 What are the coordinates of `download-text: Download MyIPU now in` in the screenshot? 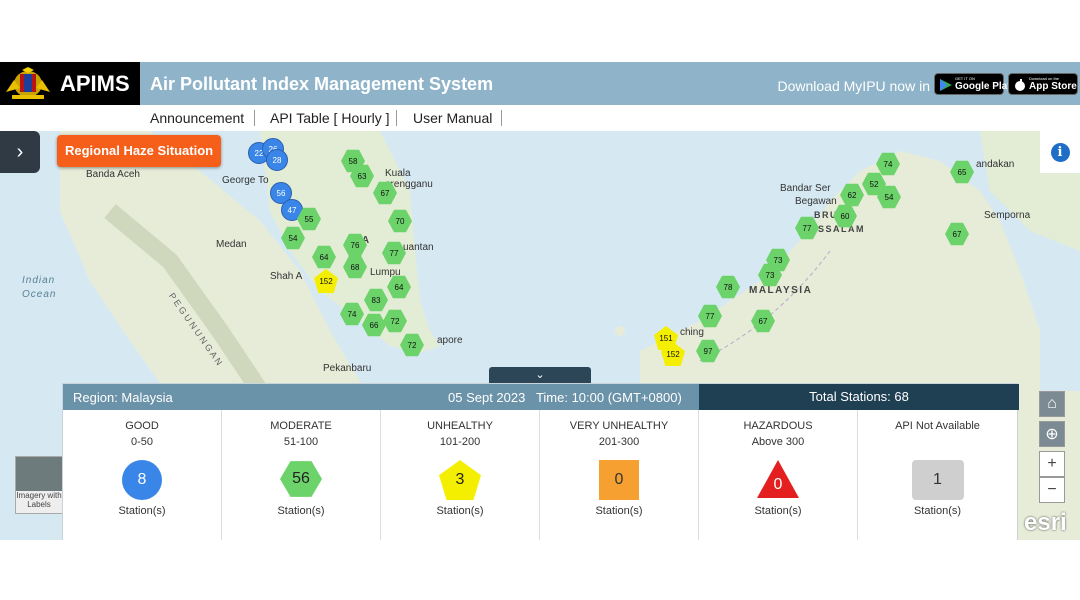 It's located at (853, 86).